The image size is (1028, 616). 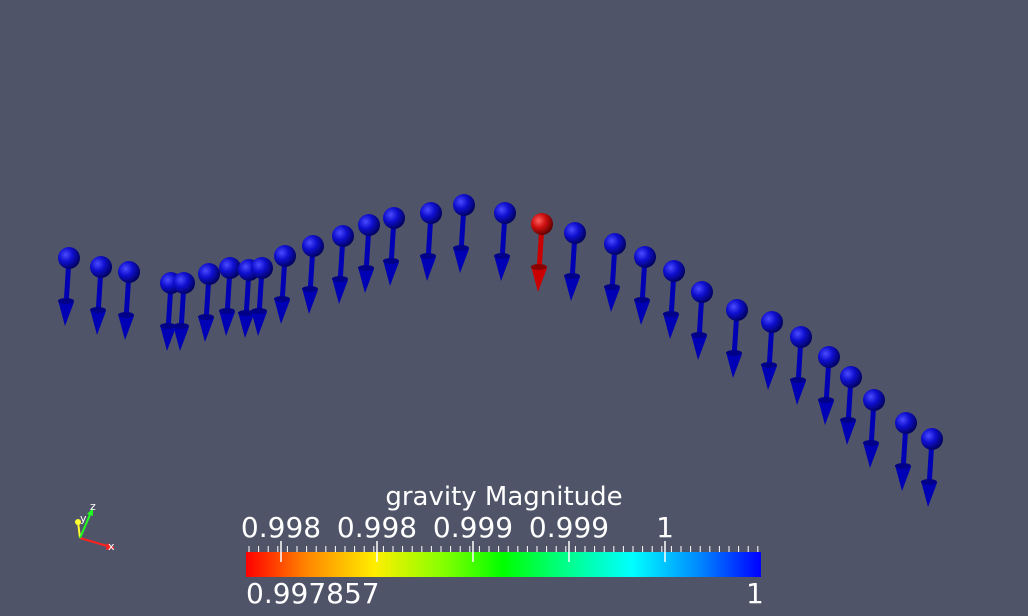 I want to click on x-axis-label: x, so click(x=111, y=546).